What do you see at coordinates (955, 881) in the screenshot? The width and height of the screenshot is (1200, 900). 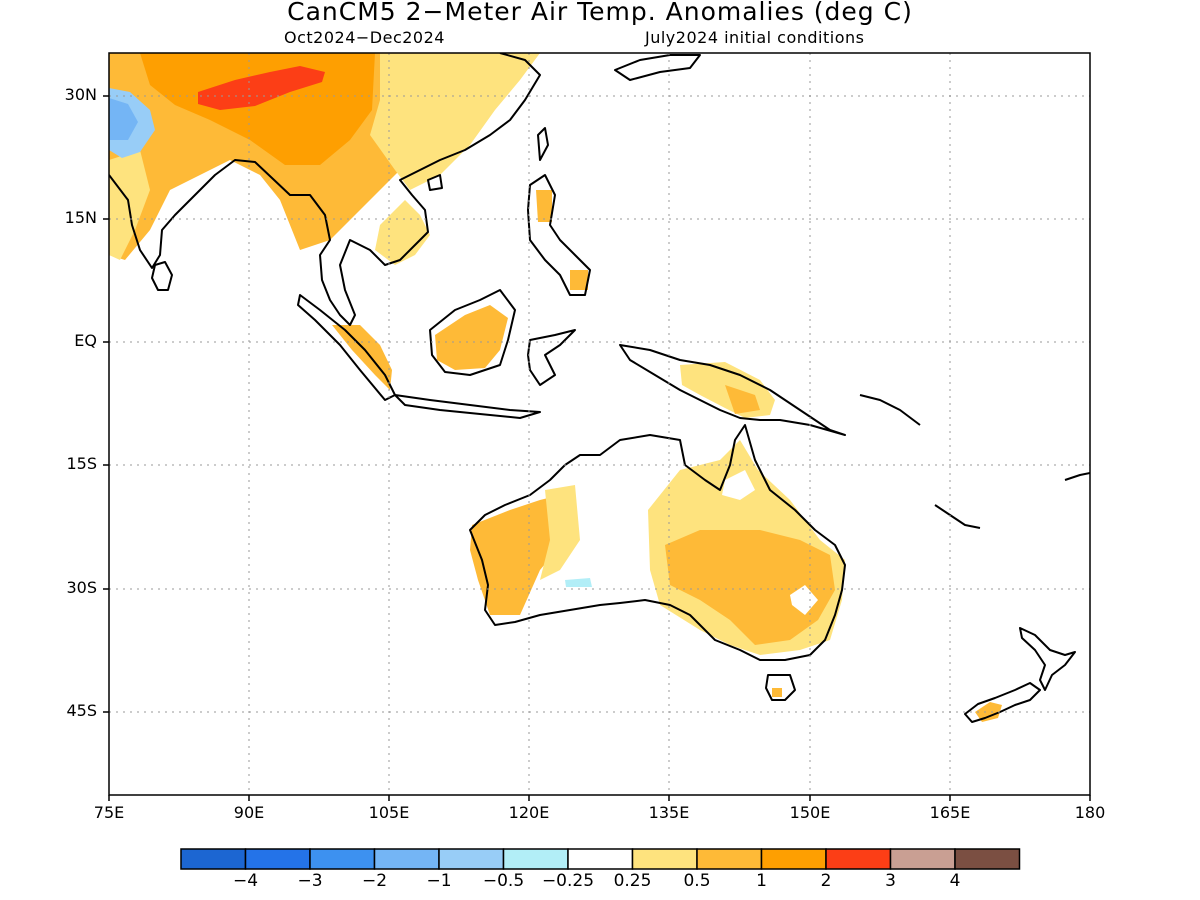 I see `colorbar-tick-label: 4` at bounding box center [955, 881].